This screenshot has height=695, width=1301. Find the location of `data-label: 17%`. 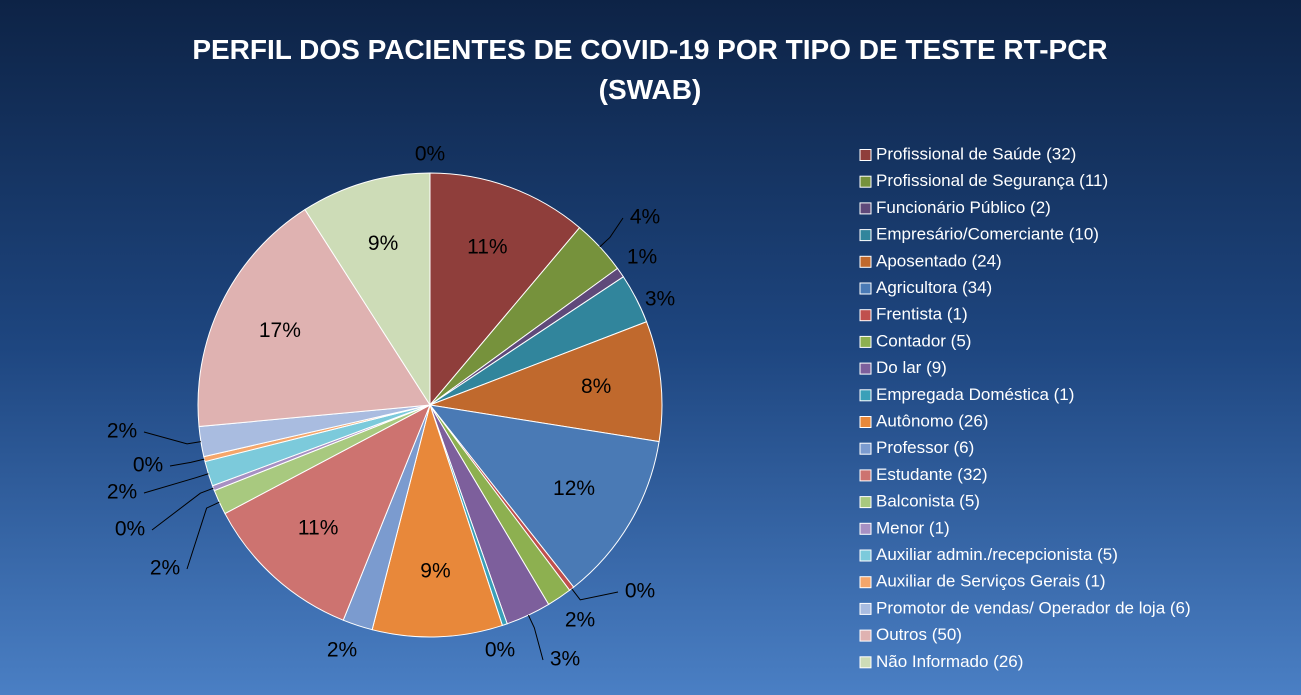

data-label: 17% is located at coordinates (280, 330).